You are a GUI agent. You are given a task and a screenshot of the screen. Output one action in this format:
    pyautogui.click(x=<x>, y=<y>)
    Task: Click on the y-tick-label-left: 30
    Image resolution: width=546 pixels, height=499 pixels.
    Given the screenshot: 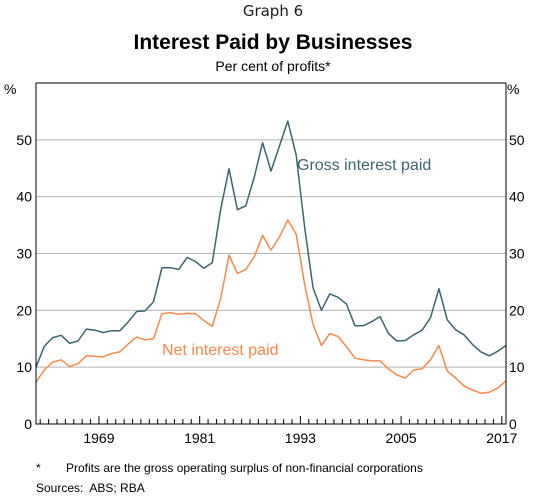 What is the action you would take?
    pyautogui.click(x=24, y=254)
    